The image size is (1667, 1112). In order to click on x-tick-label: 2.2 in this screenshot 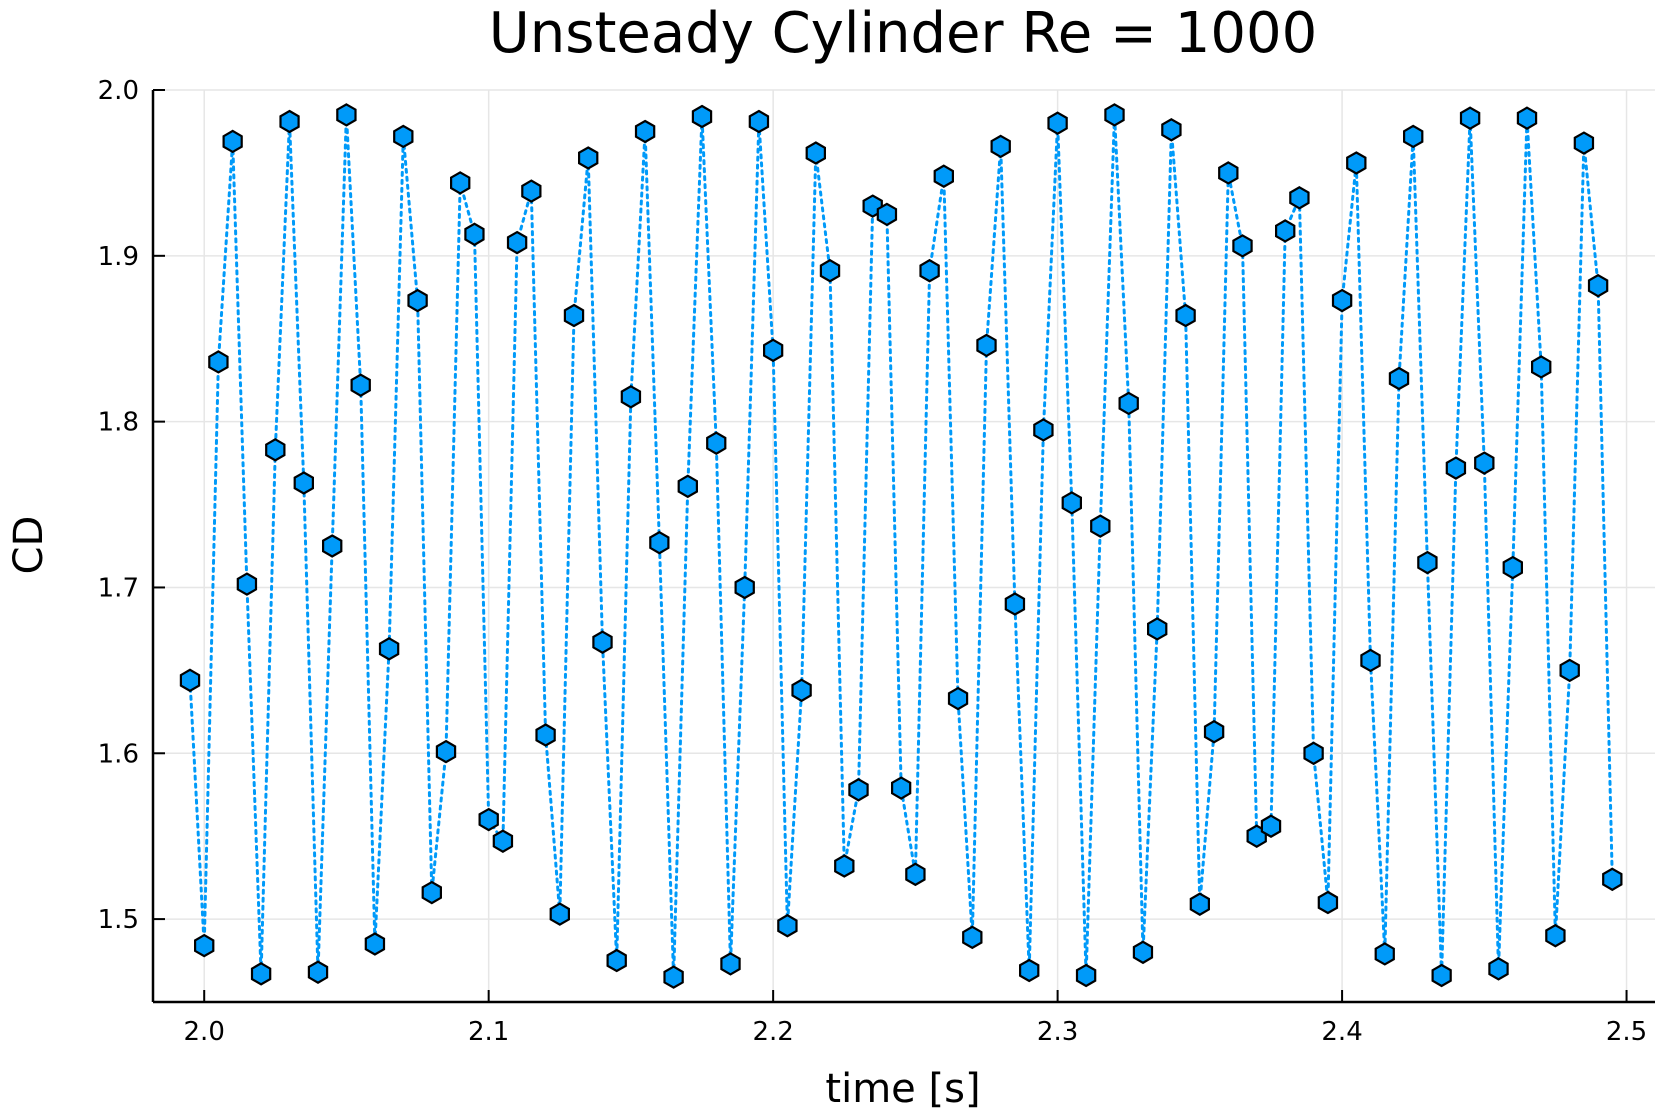, I will do `click(772, 1032)`.